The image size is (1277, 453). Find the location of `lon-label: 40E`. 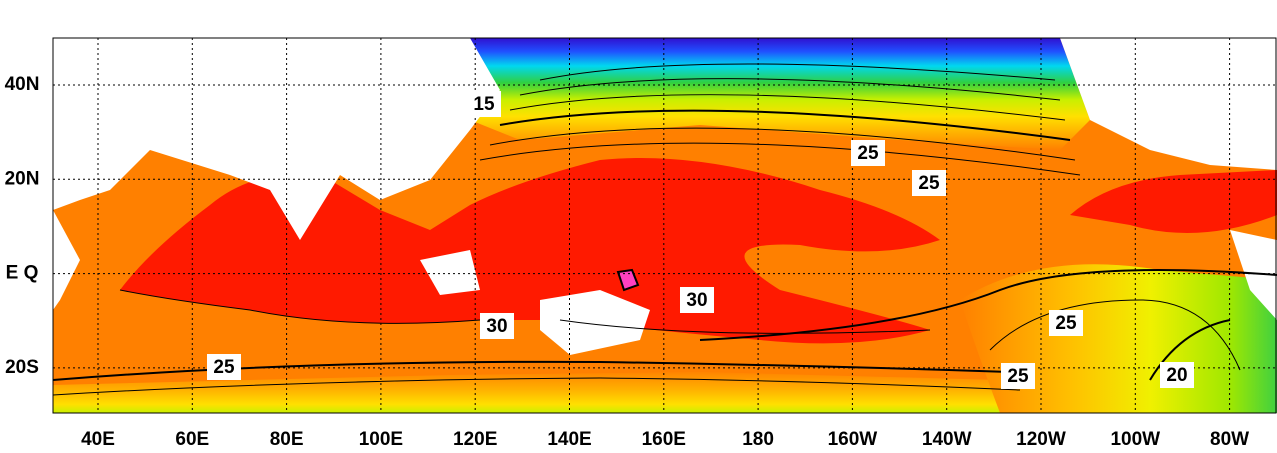

lon-label: 40E is located at coordinates (98, 438).